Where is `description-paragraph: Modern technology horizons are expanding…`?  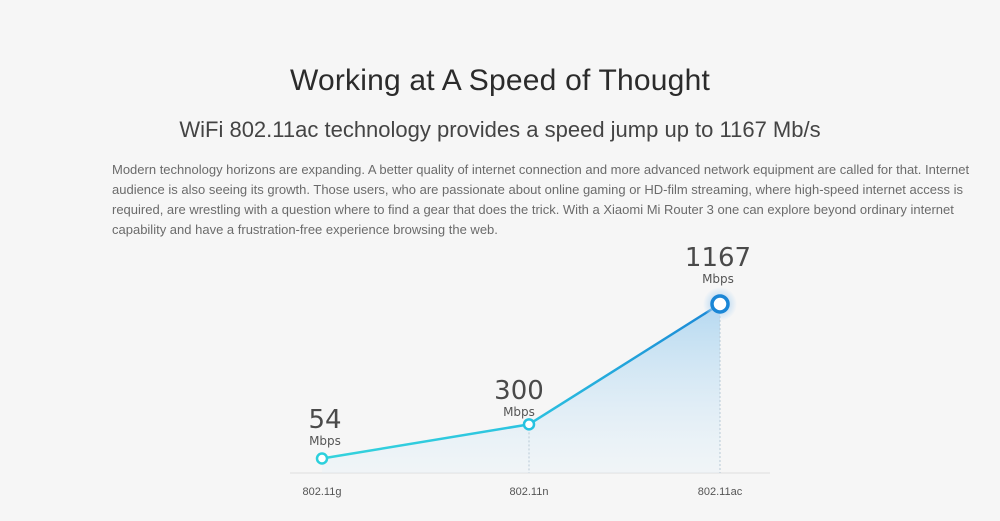 description-paragraph: Modern technology horizons are expanding… is located at coordinates (541, 199).